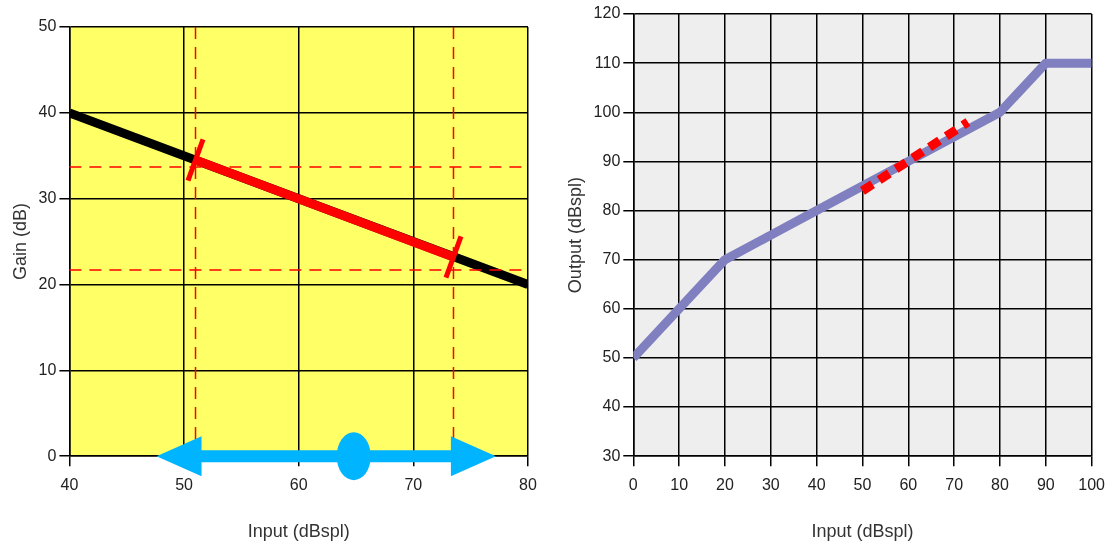 This screenshot has width=1115, height=553. I want to click on y-axis-title: Gain (dB), so click(19, 242).